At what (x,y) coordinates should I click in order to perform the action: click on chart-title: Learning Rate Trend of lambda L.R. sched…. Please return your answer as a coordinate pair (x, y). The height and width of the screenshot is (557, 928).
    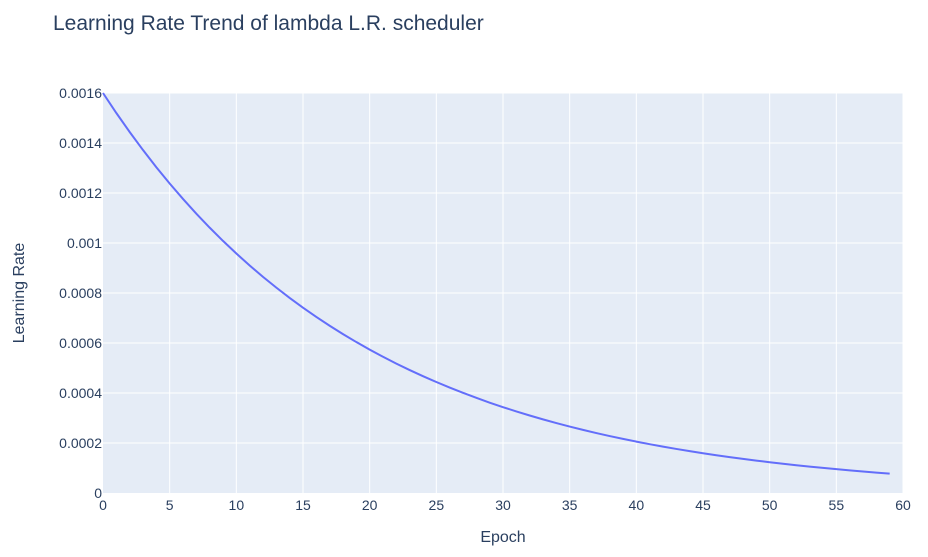
    Looking at the image, I should click on (268, 23).